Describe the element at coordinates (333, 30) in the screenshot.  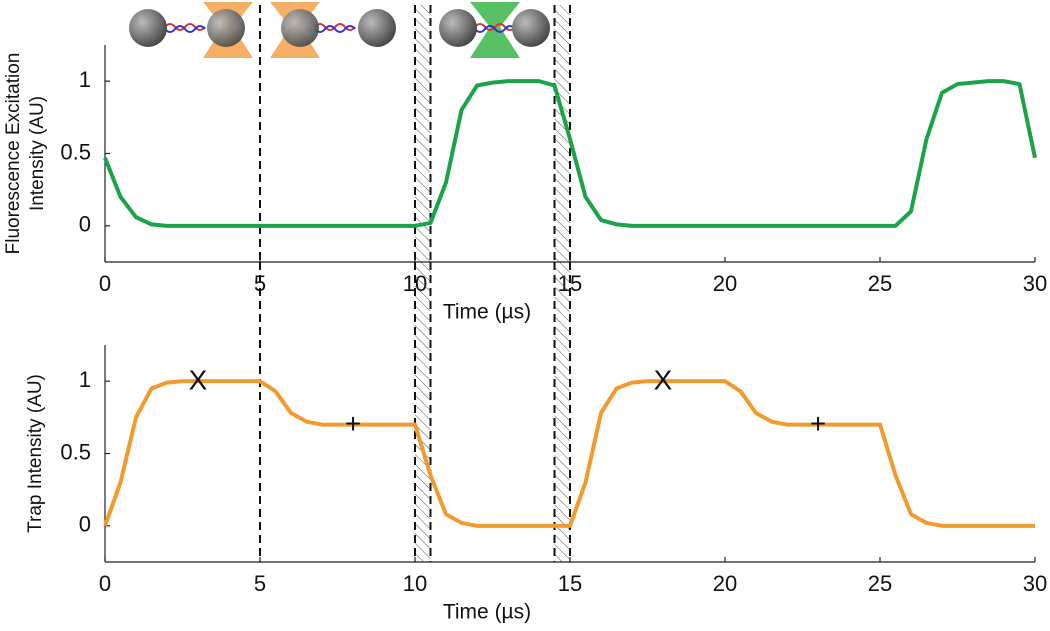
I see `icon-trap-right` at that location.